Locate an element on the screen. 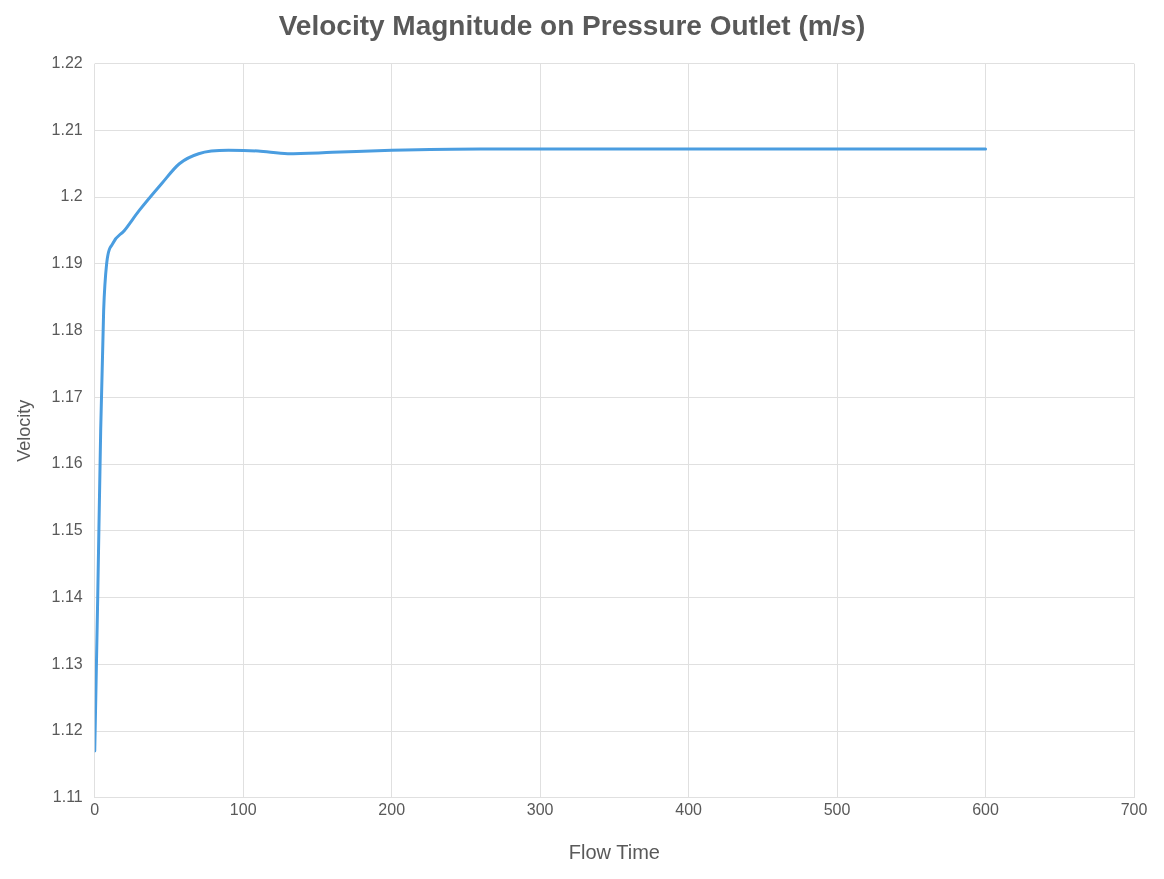  x-tick-label: 700 is located at coordinates (1134, 809).